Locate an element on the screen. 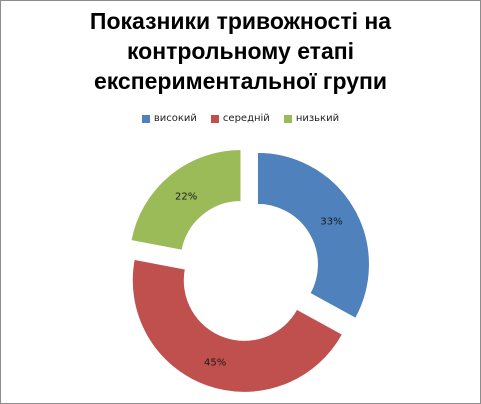 The width and height of the screenshot is (481, 404). slice-high-label: 33% is located at coordinates (331, 222).